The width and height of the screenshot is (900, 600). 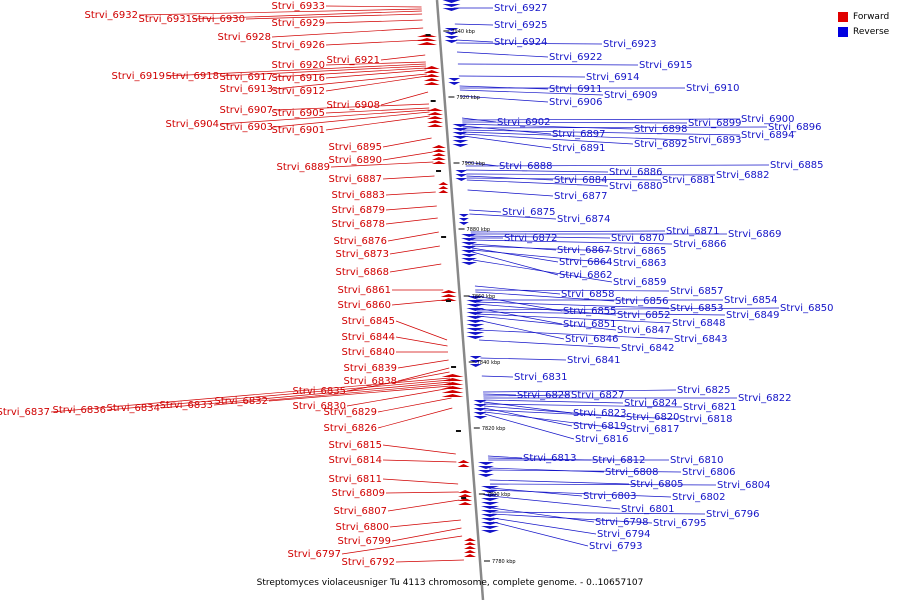 What do you see at coordinates (246, 110) in the screenshot?
I see `gene-label-strvi_6907: Strvi_6907` at bounding box center [246, 110].